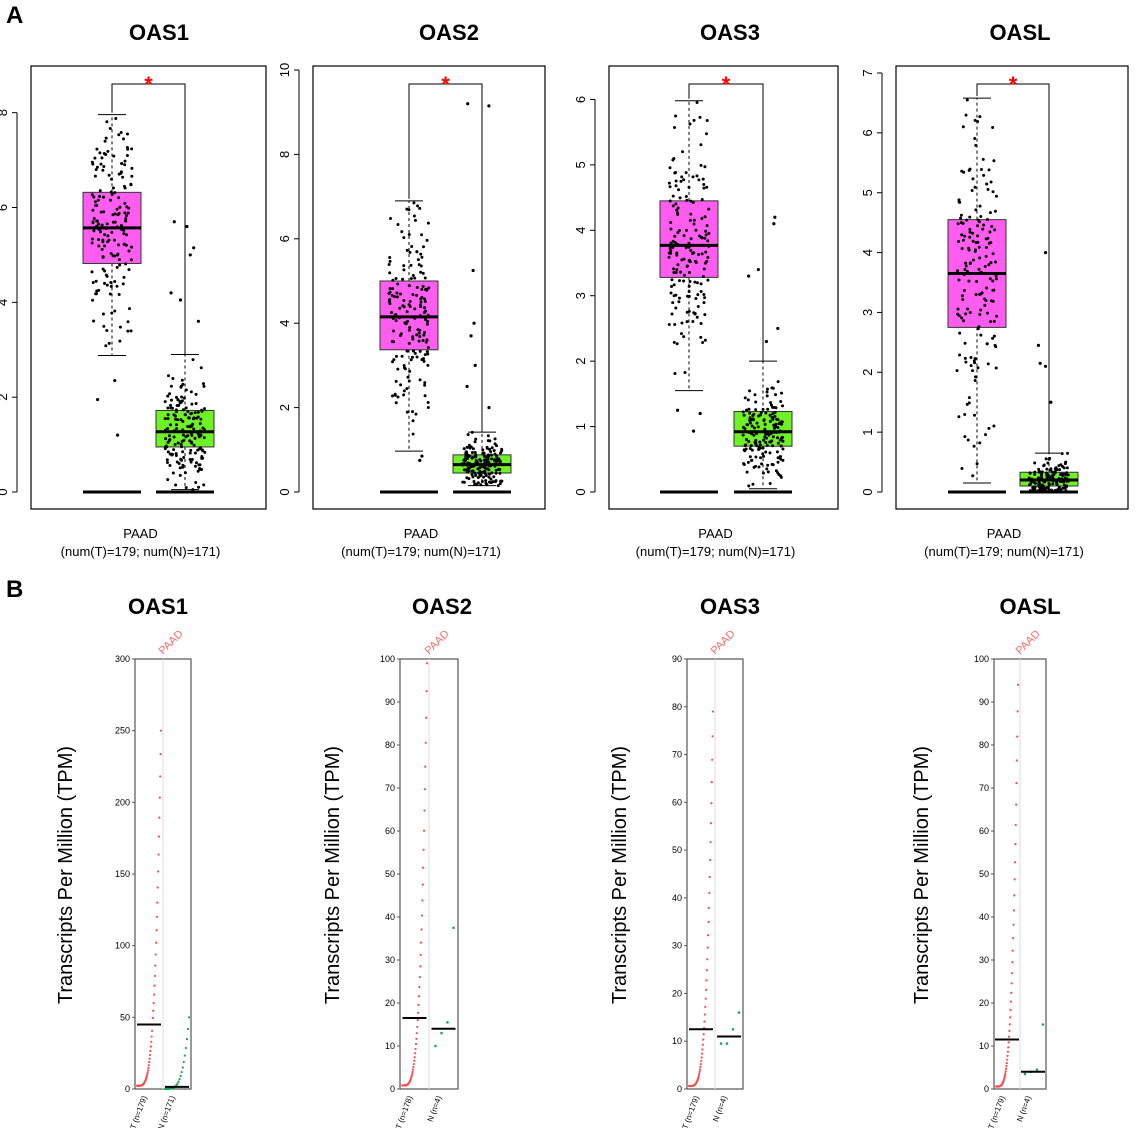 The width and height of the screenshot is (1135, 1128). Describe the element at coordinates (1029, 606) in the screenshot. I see `chart-title: OASL` at that location.